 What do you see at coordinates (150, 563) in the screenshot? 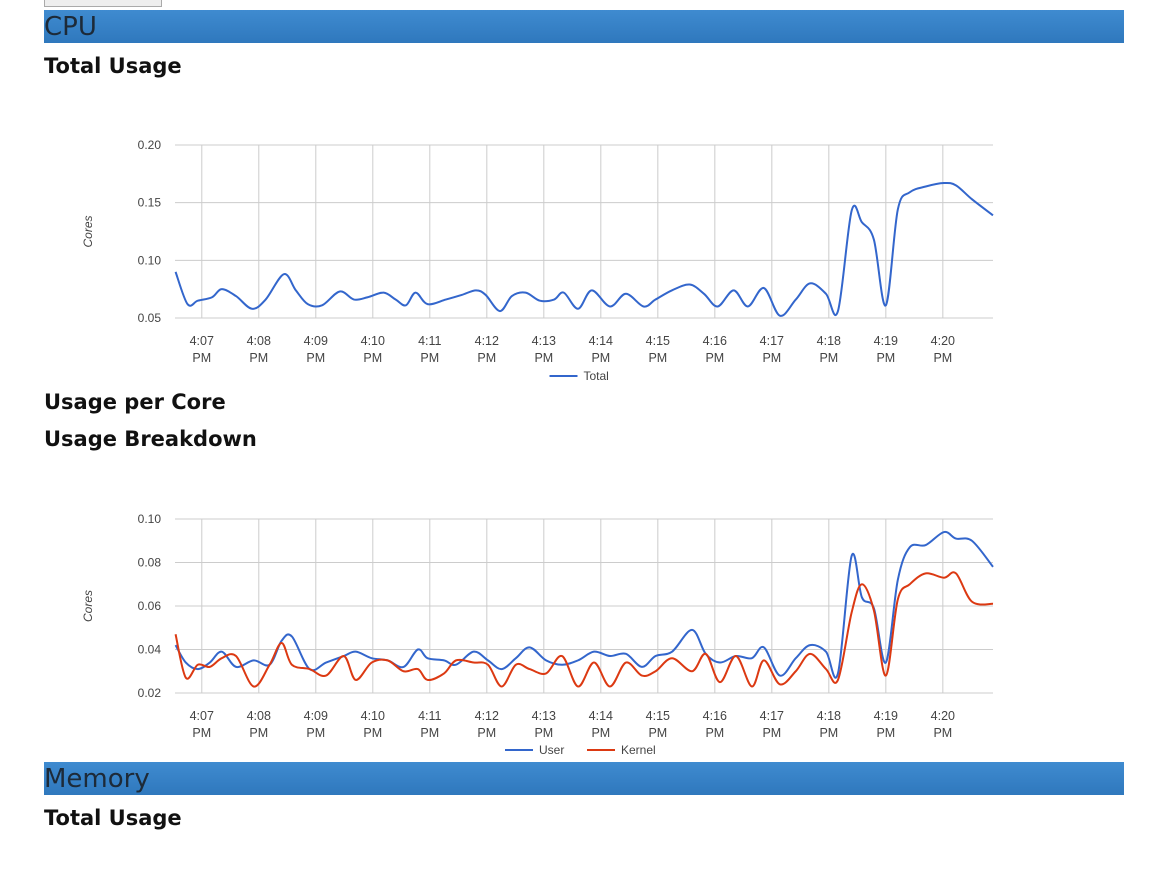
I see `y-tick-label: 0.08` at bounding box center [150, 563].